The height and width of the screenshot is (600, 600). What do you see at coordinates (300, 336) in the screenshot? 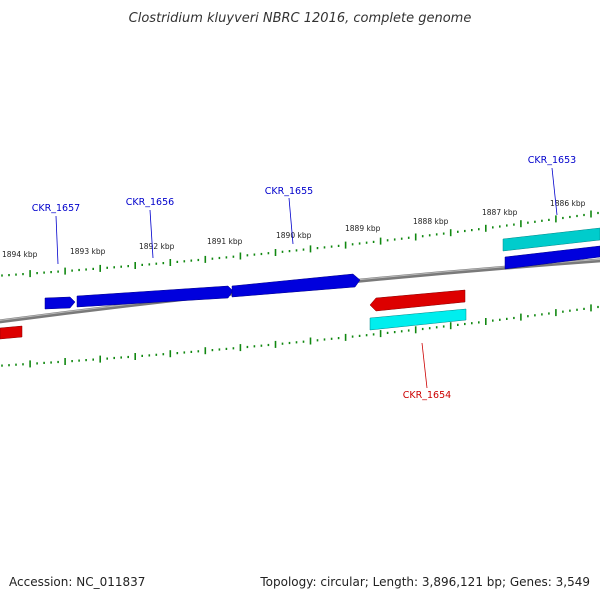
I see `lower-scale` at bounding box center [300, 336].